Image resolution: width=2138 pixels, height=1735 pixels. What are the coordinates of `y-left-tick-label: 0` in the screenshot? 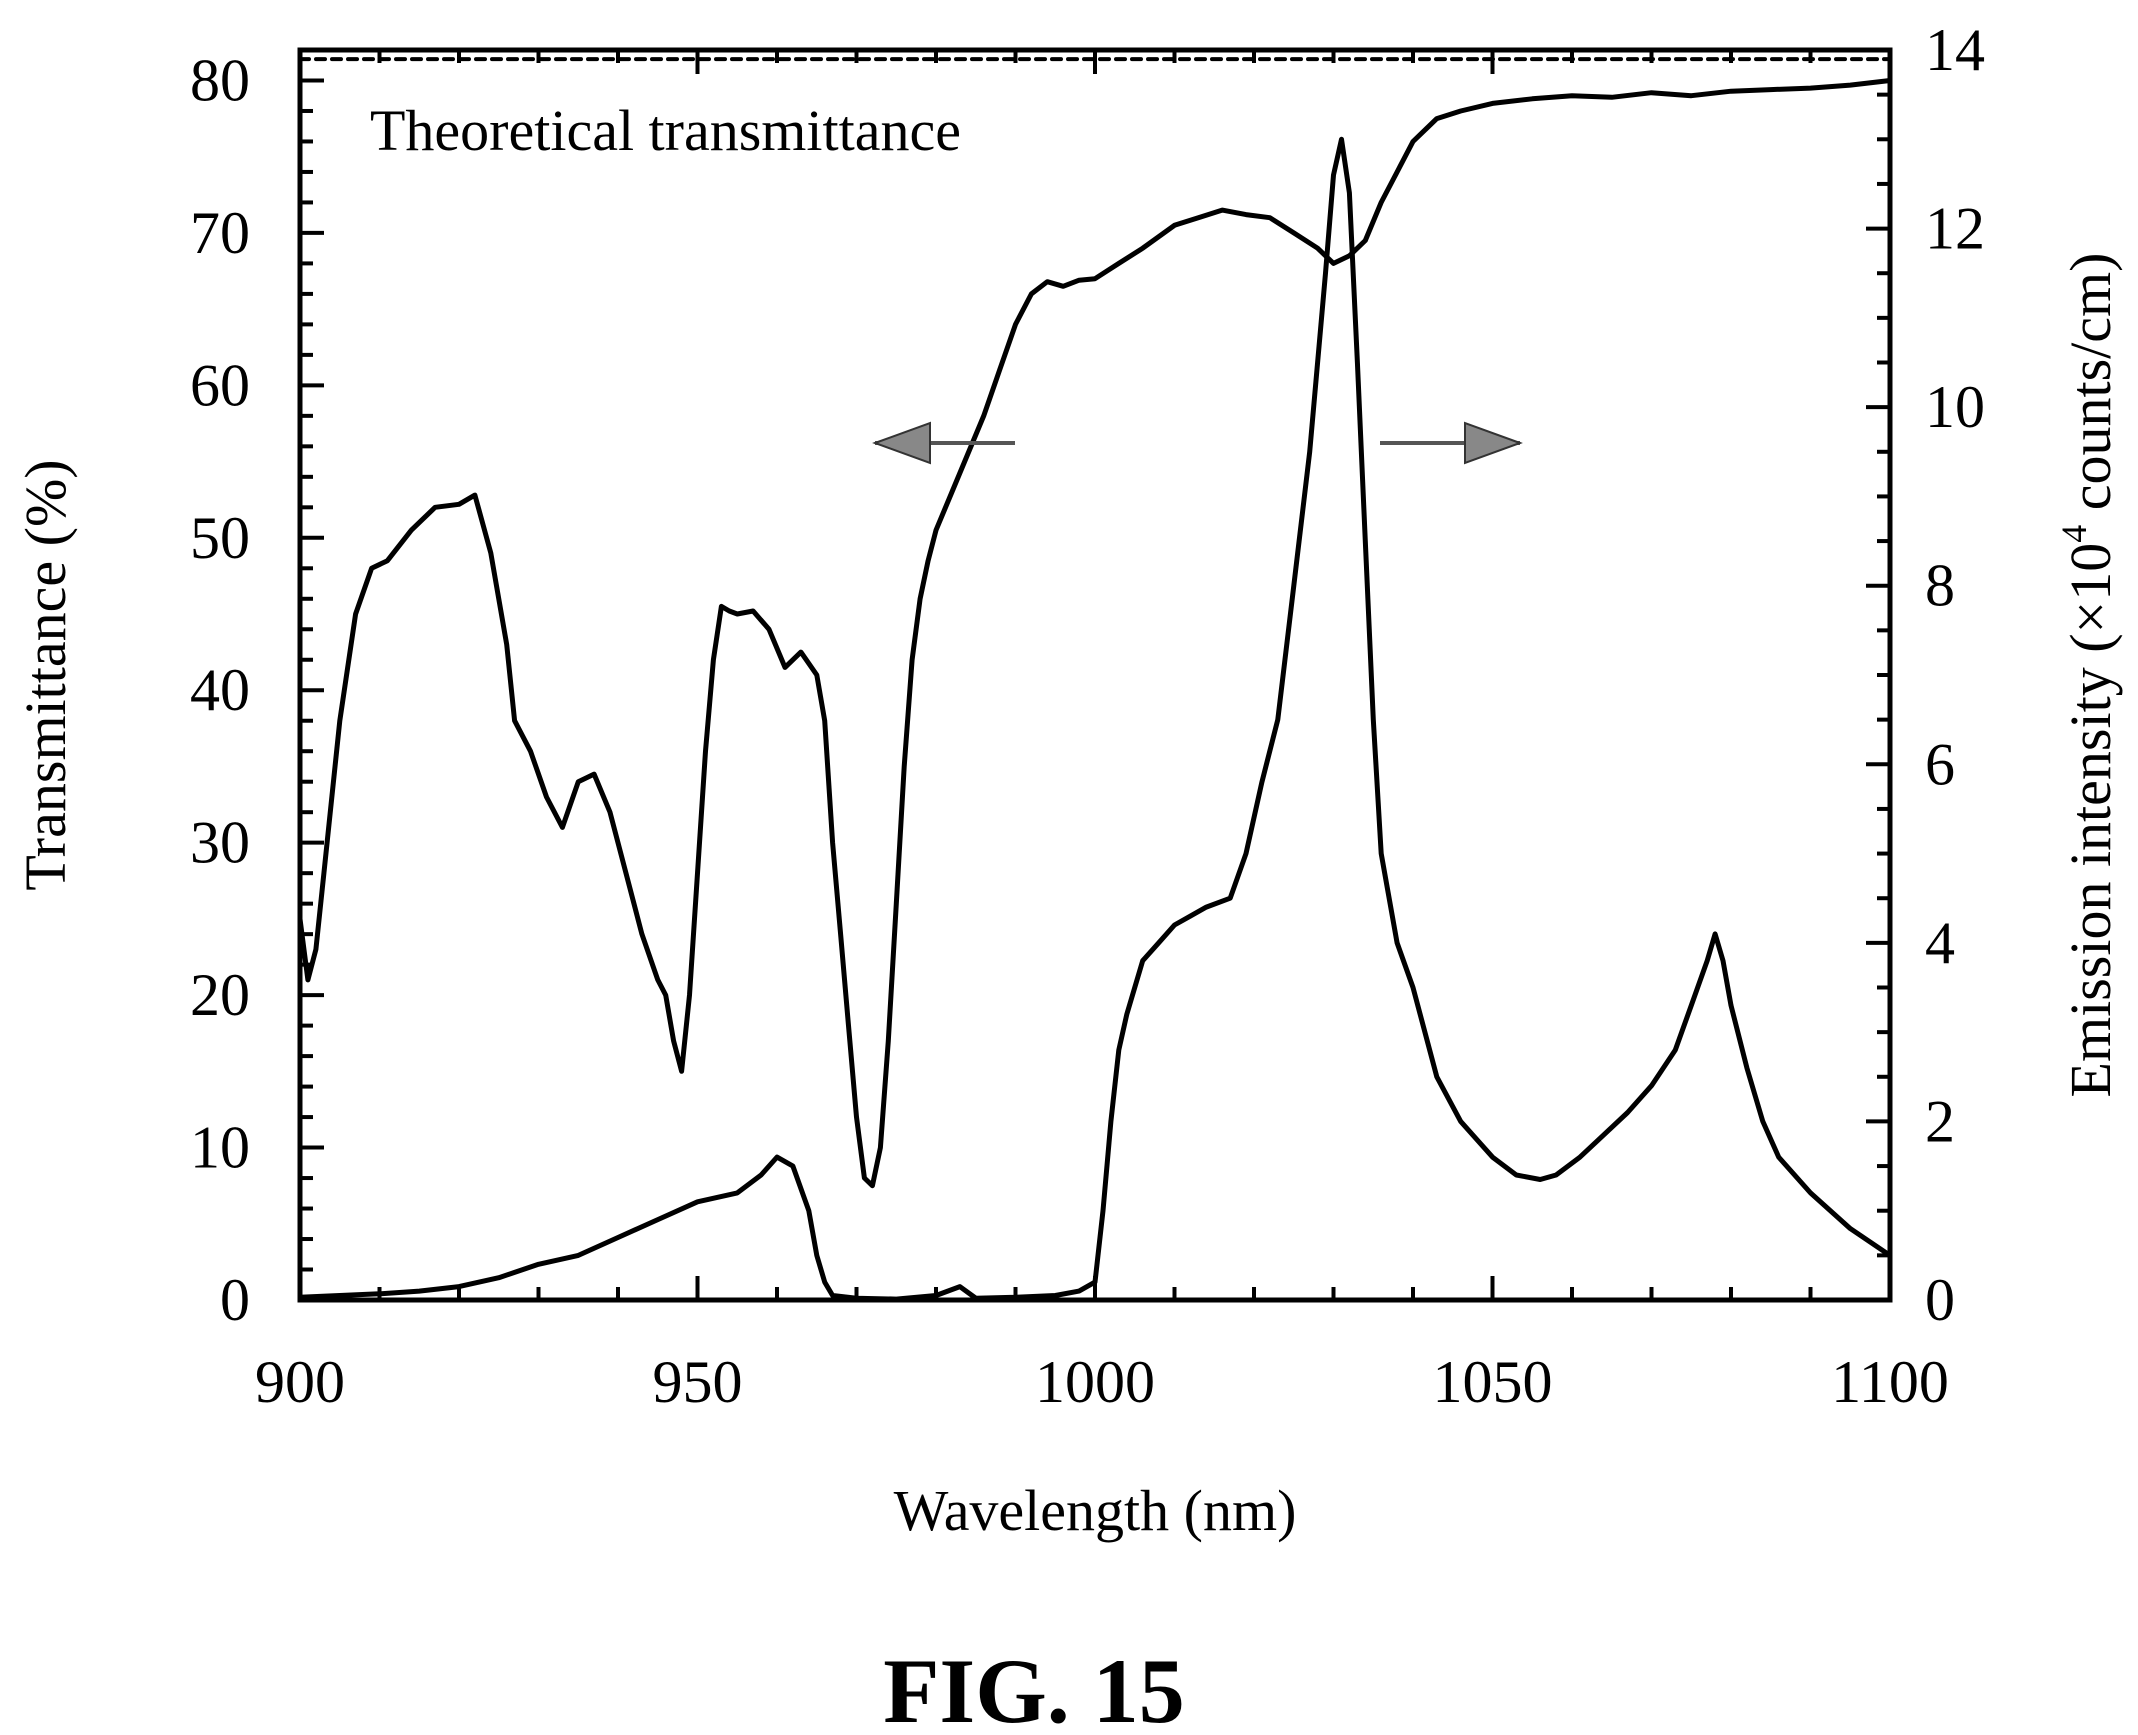 It's located at (235, 1300).